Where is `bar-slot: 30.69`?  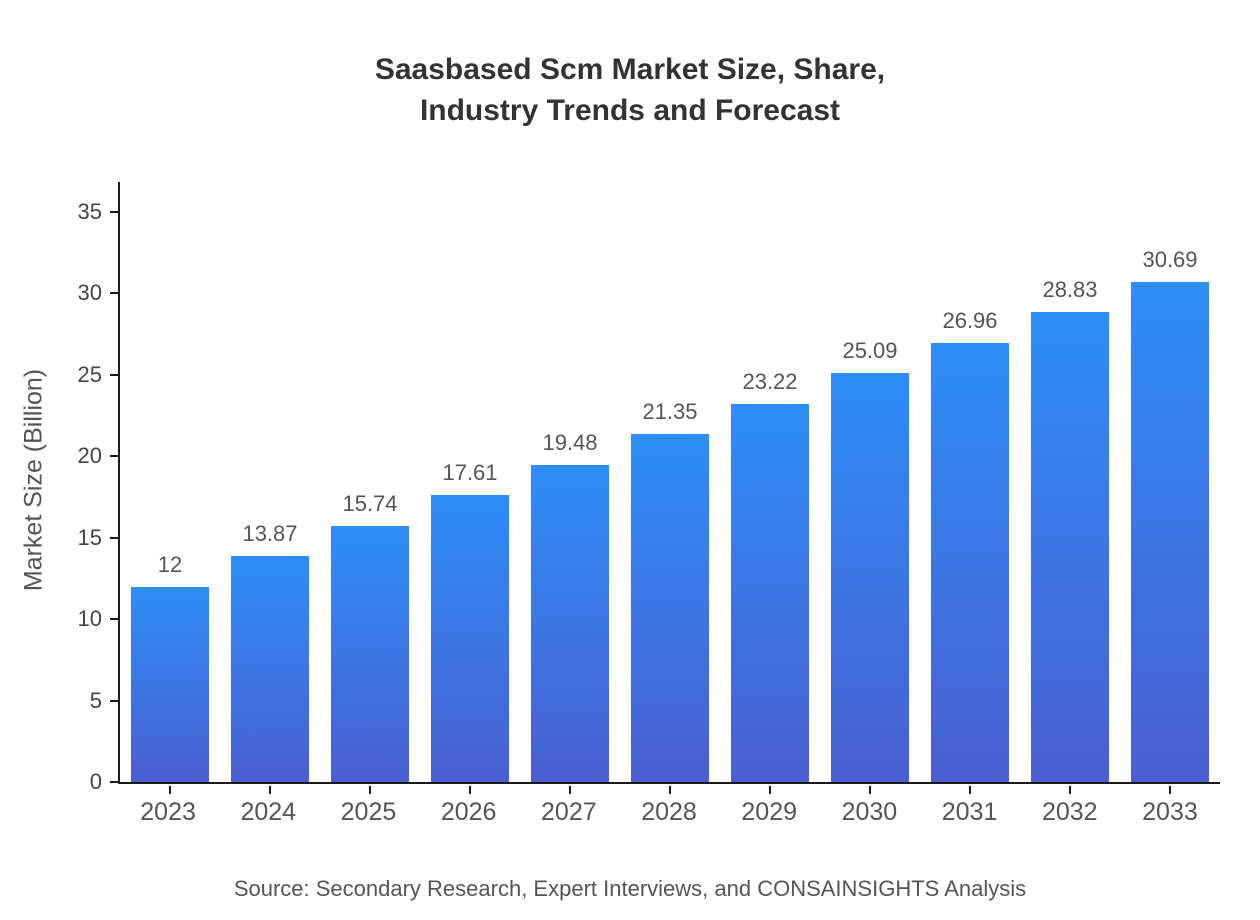
bar-slot: 30.69 is located at coordinates (1170, 488).